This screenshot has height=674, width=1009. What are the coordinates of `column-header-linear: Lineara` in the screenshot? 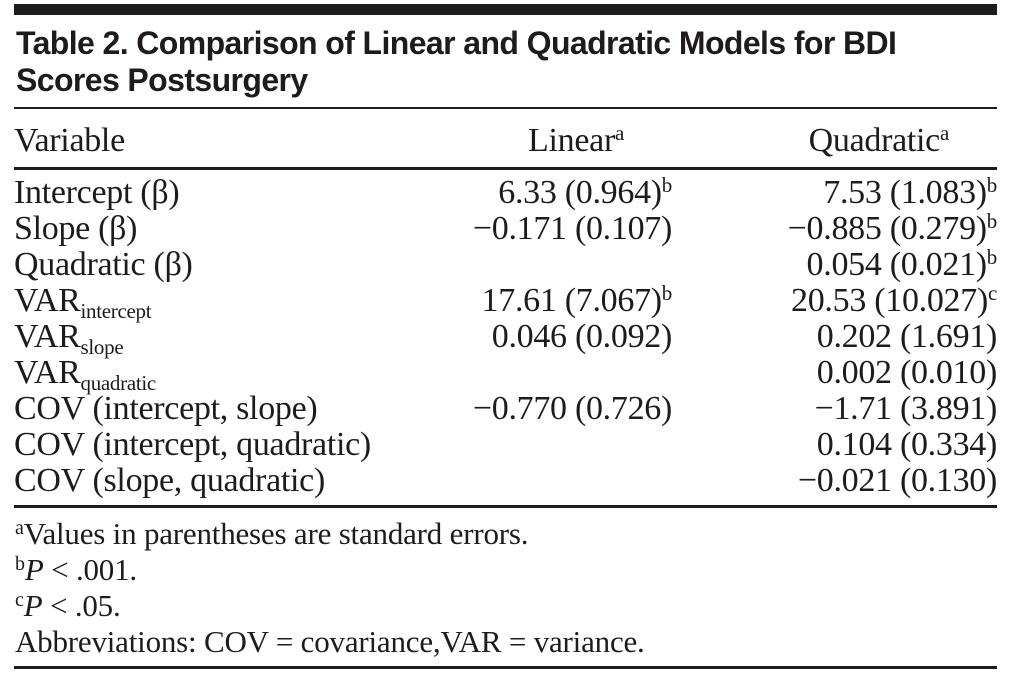 It's located at (553, 139).